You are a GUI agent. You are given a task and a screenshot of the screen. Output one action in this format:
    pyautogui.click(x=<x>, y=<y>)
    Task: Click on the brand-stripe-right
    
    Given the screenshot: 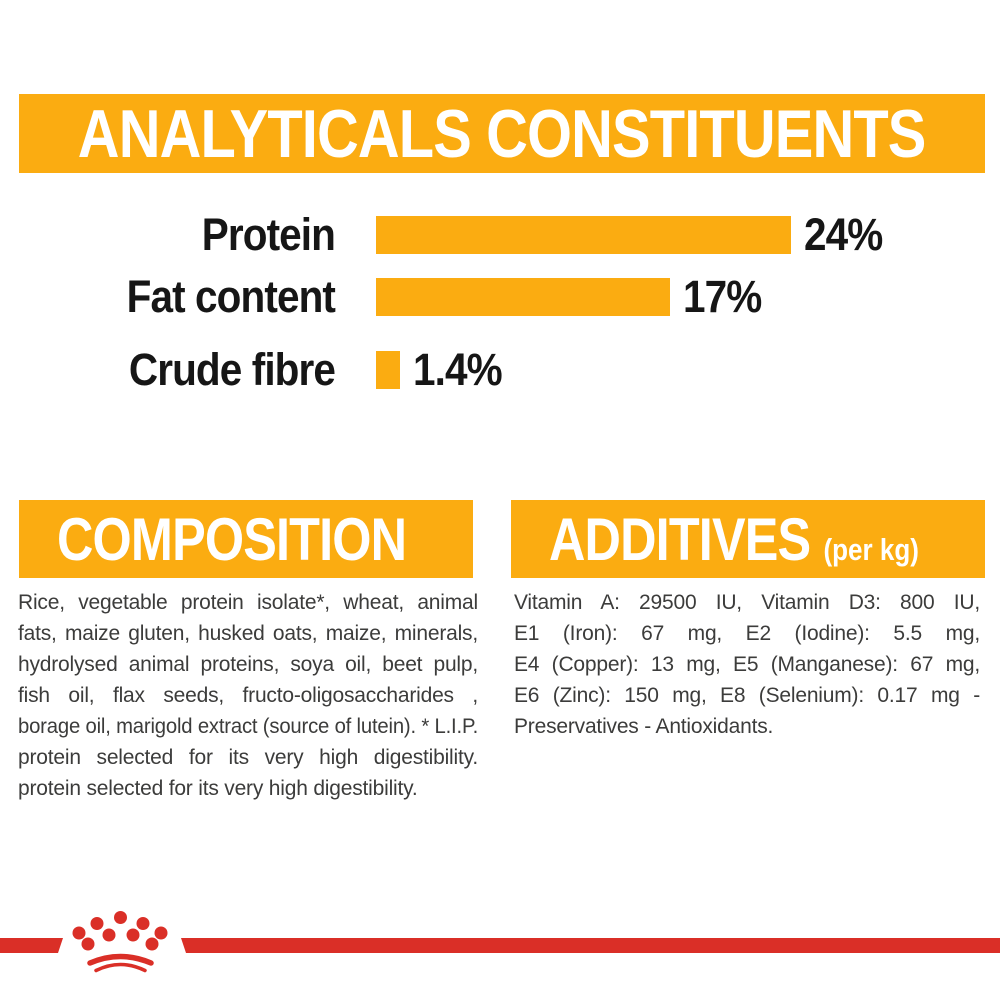 What is the action you would take?
    pyautogui.click(x=590, y=945)
    